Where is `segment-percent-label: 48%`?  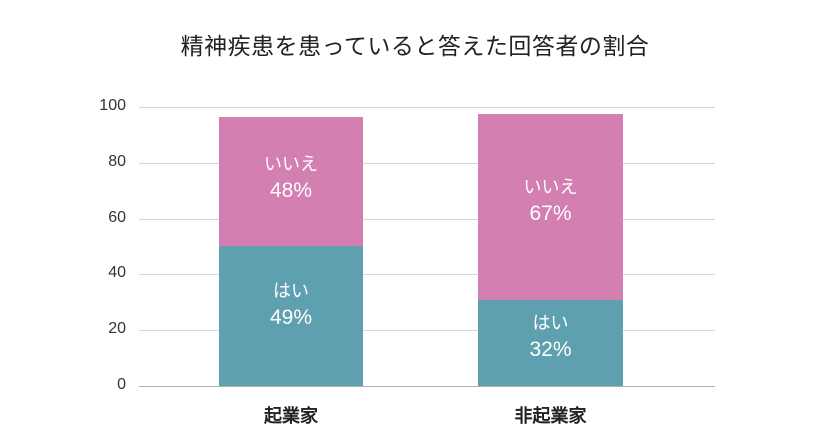 segment-percent-label: 48% is located at coordinates (291, 191).